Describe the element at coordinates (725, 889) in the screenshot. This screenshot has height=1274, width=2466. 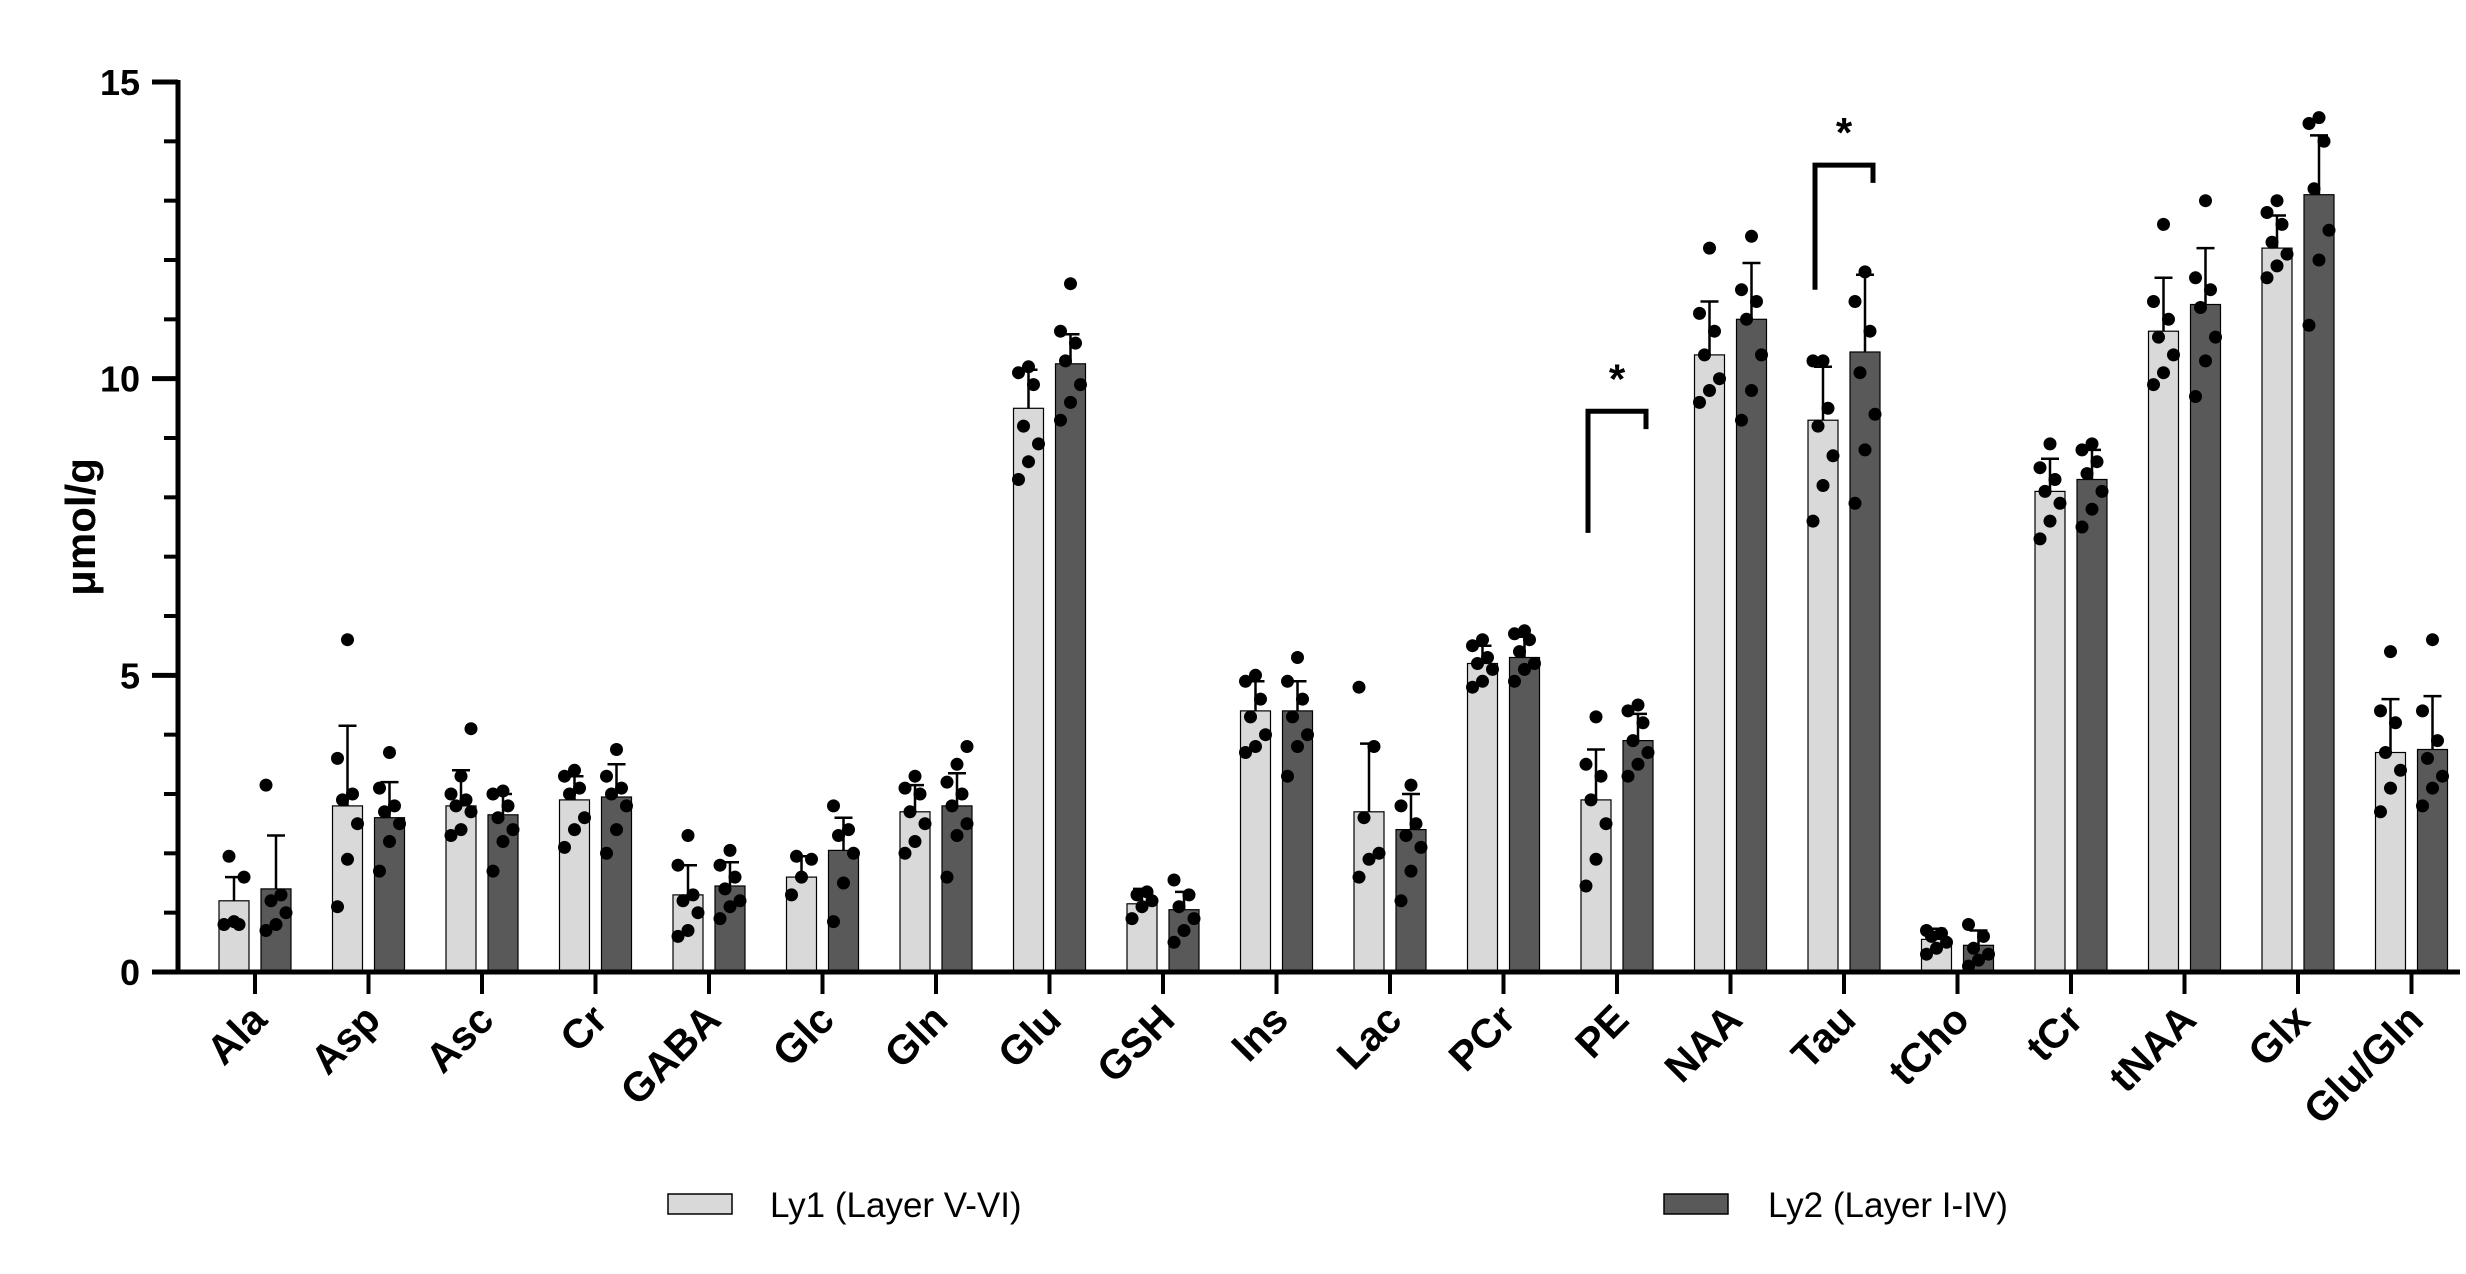
I see `data-point-ly2-GABA` at that location.